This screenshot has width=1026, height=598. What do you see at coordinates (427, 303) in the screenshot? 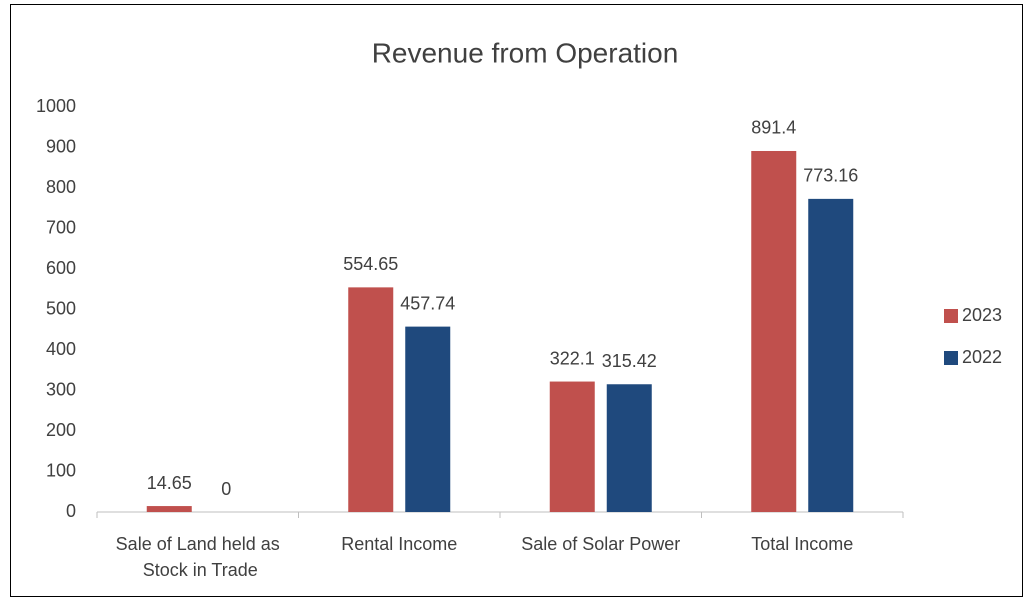
I see `data-label: 457.74` at bounding box center [427, 303].